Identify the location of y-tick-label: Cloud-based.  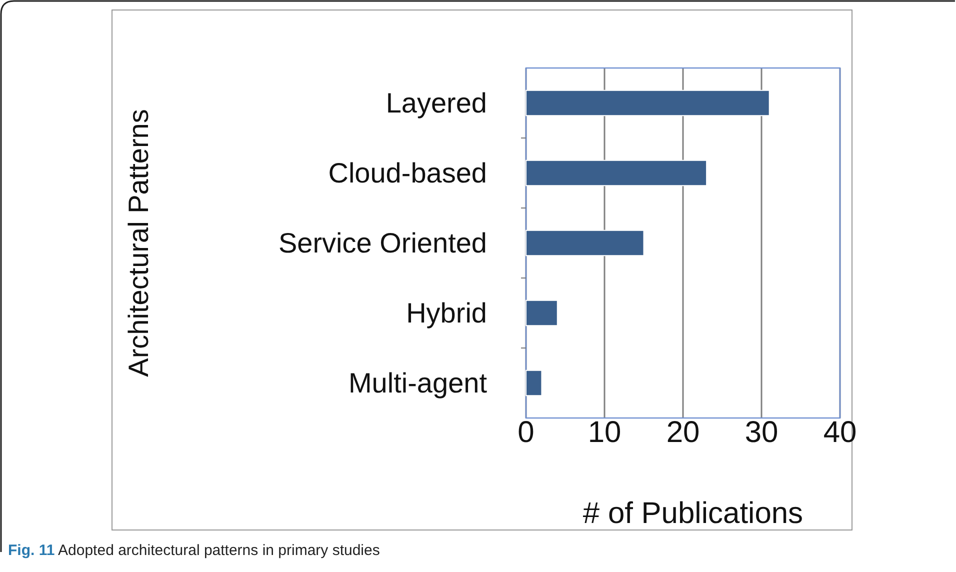
(407, 173).